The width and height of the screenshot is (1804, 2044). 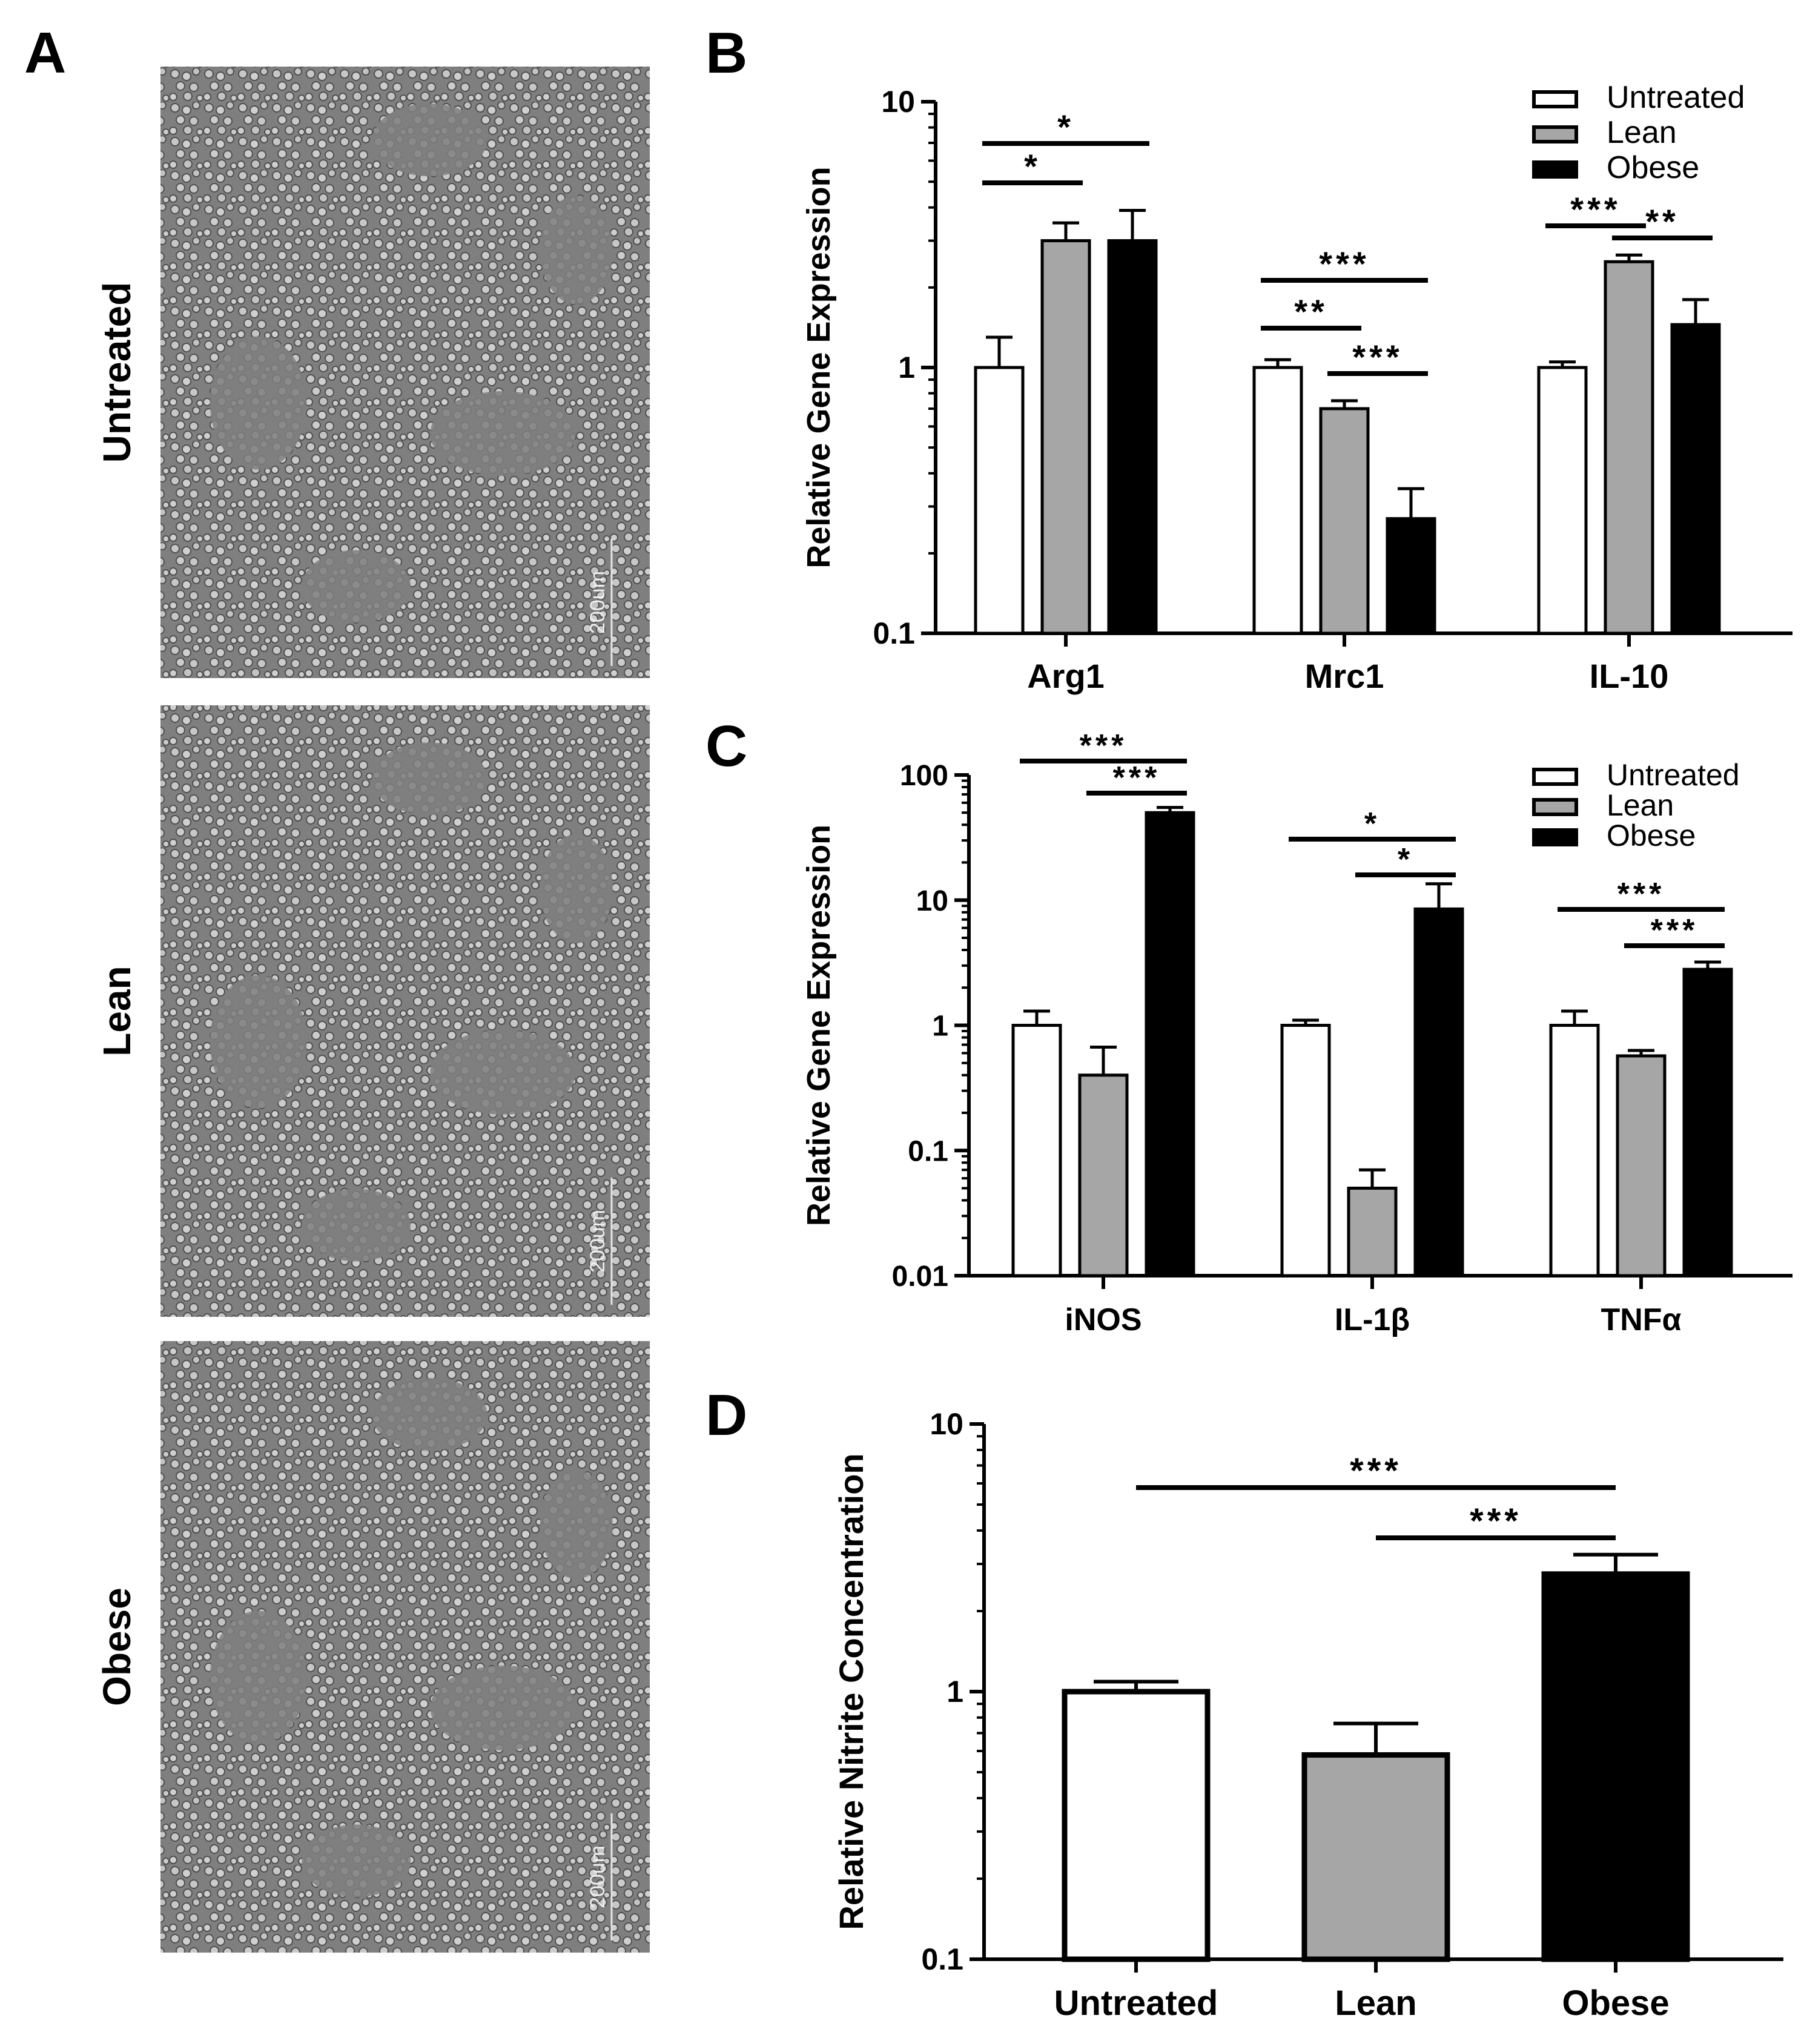 I want to click on y-tick-label: 0.01, so click(x=920, y=1277).